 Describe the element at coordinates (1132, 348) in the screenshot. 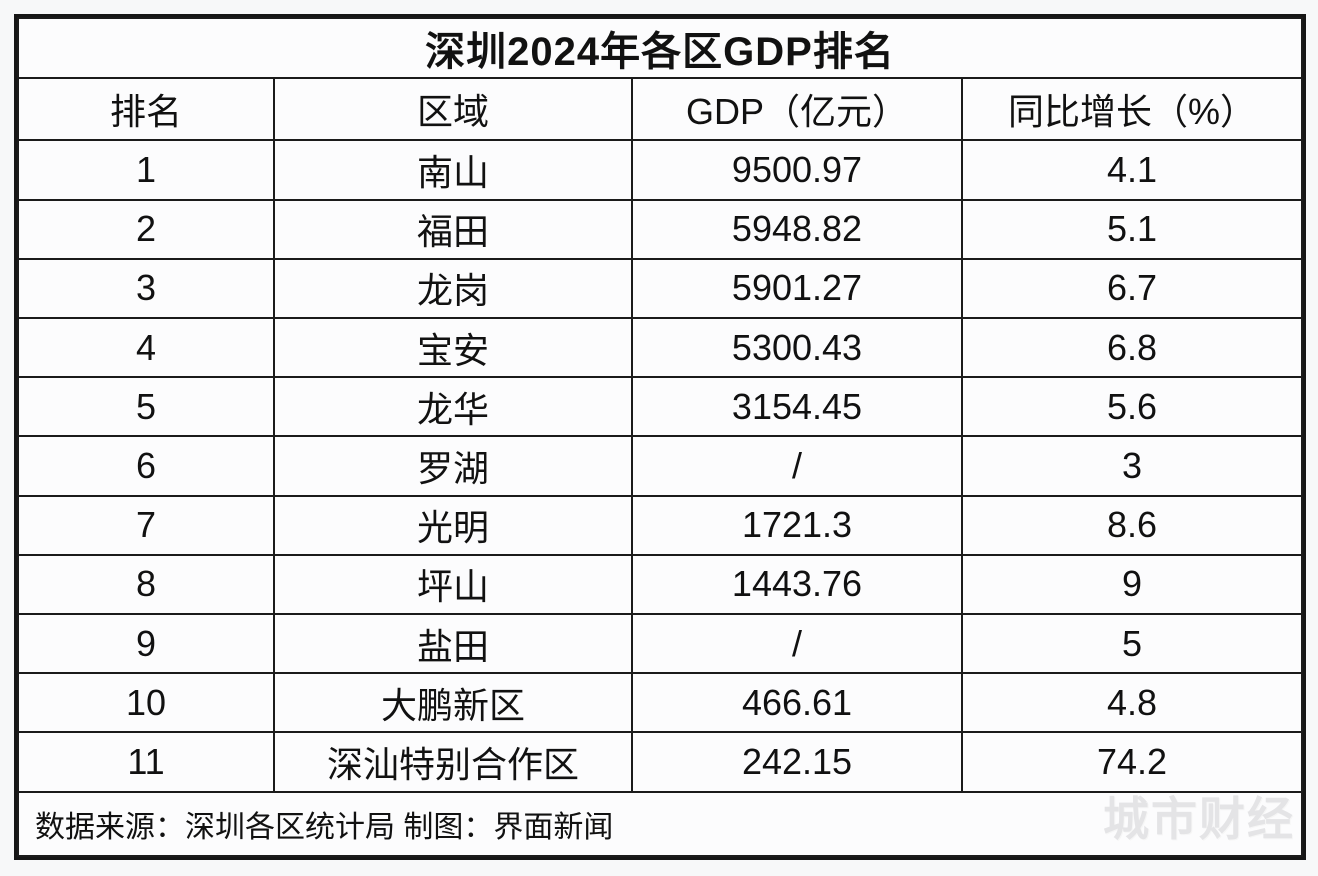

I see `growth-cell: 6.8` at that location.